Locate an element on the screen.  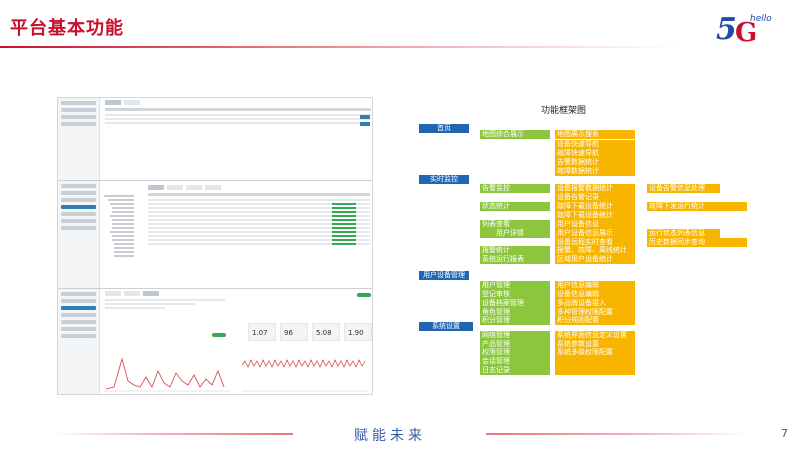
section-realtime-monitor: 实时监控 is located at coordinates (444, 179).